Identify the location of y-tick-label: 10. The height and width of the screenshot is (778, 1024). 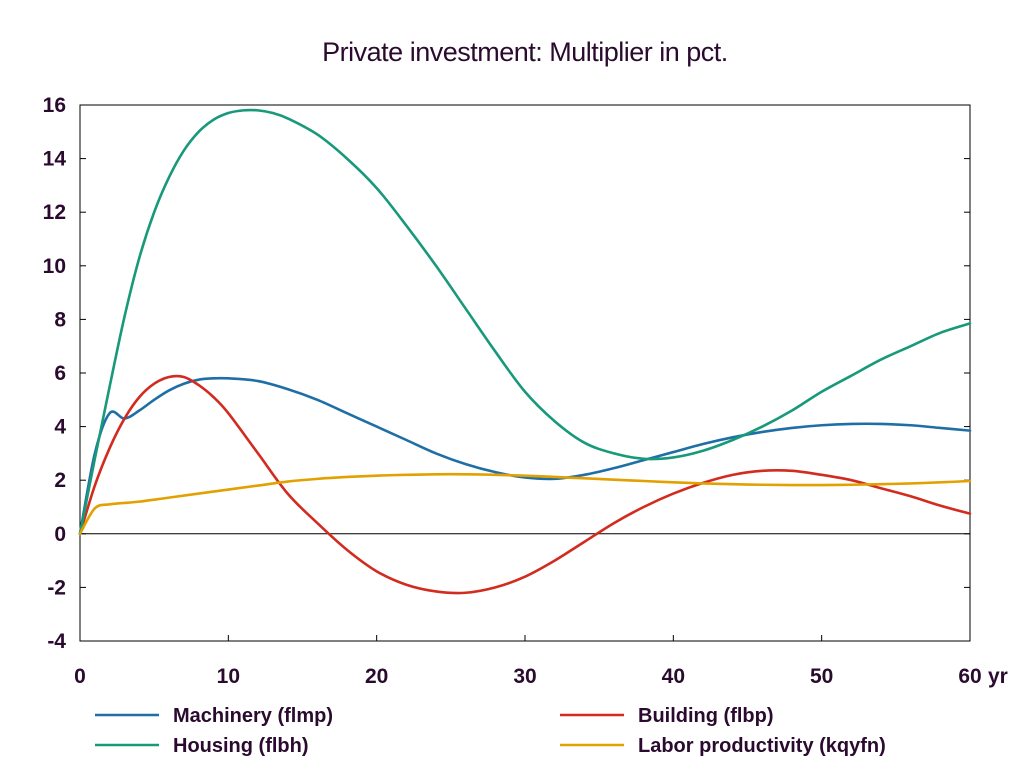
(54, 266).